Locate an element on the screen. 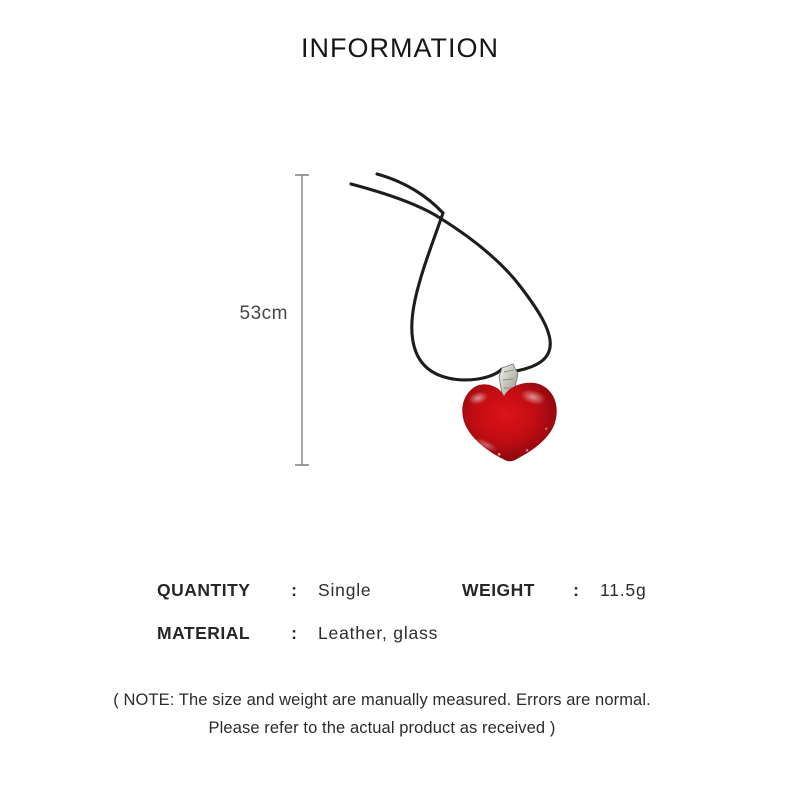  heart-highlight-bottom is located at coordinates (485, 444).